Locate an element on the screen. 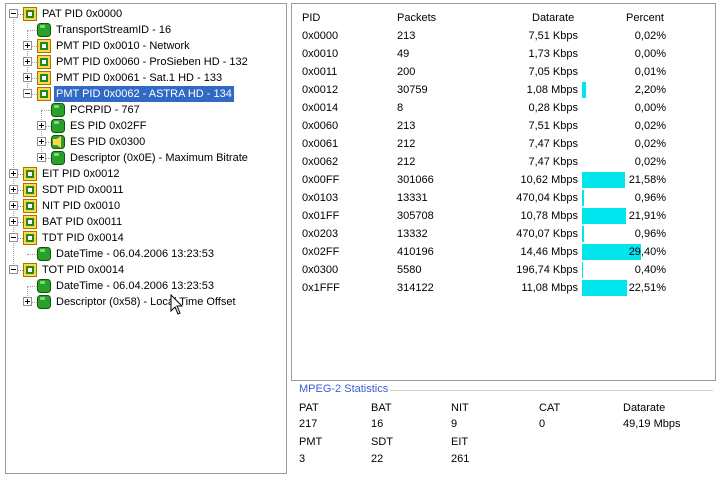 This screenshot has width=720, height=478. cell-pid: 0x0203 is located at coordinates (320, 234).